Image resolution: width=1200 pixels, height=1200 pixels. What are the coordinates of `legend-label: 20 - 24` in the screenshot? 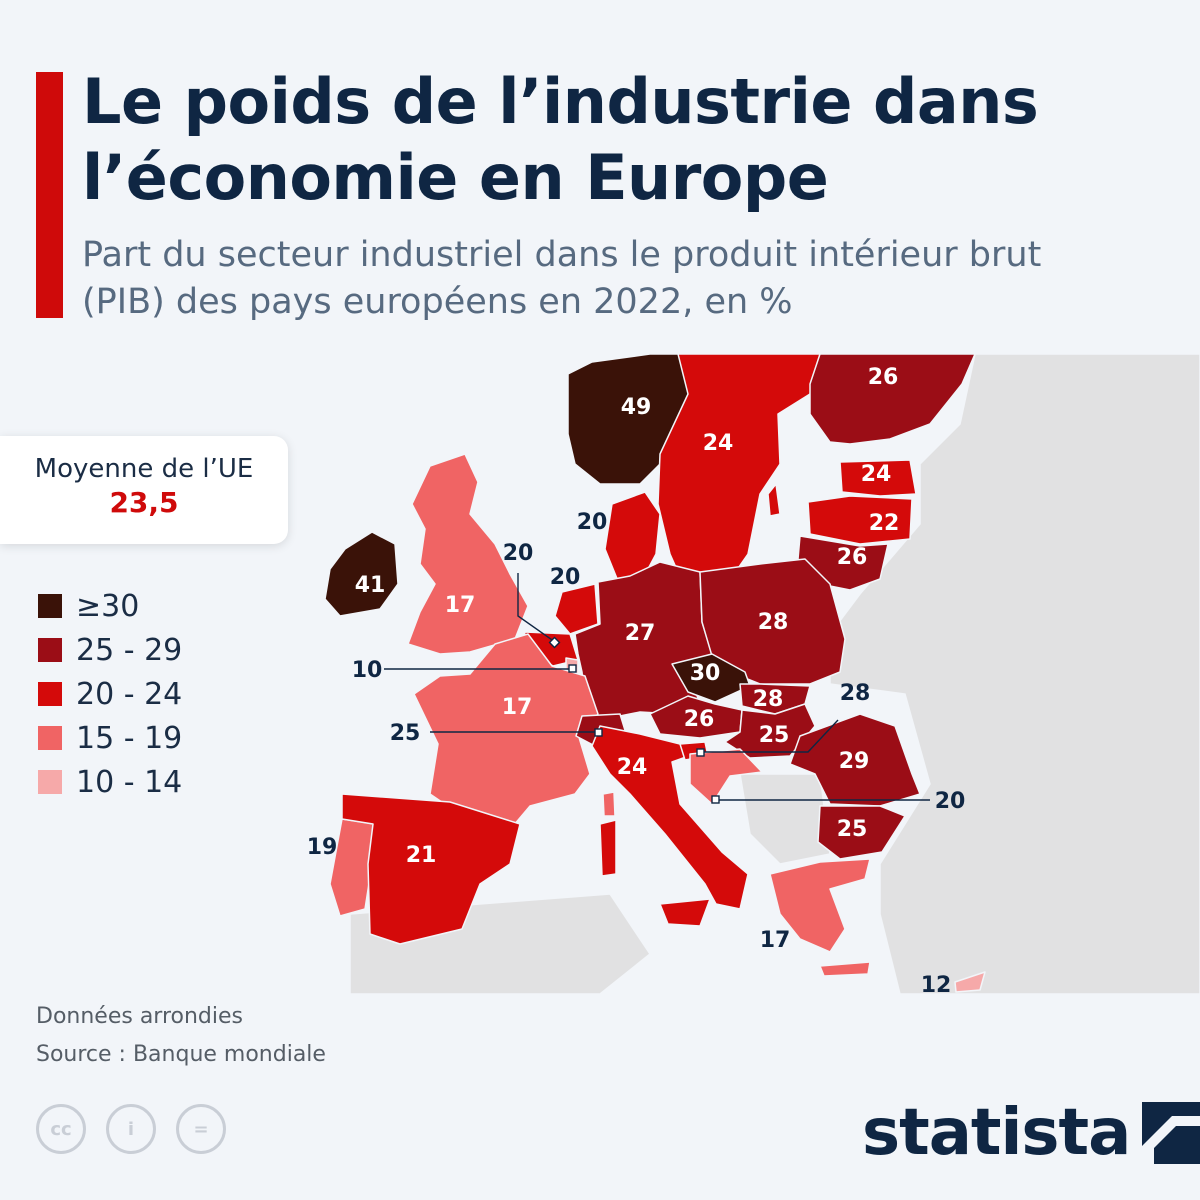 It's located at (129, 694).